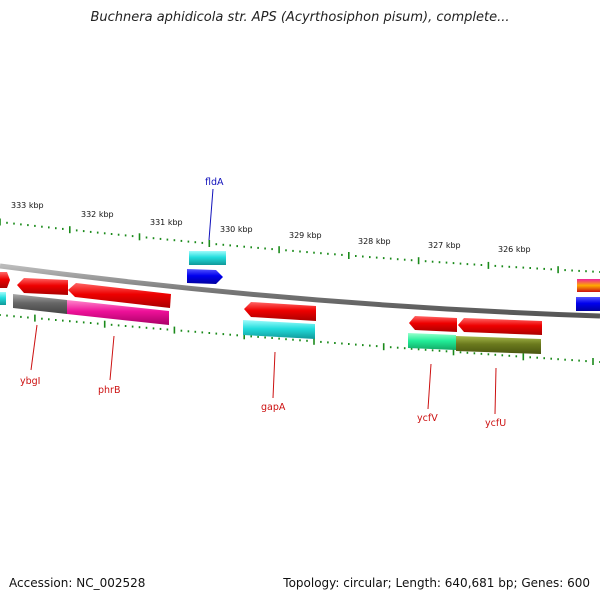 The height and width of the screenshot is (600, 600). What do you see at coordinates (433, 324) in the screenshot?
I see `ycfV-cds` at bounding box center [433, 324].